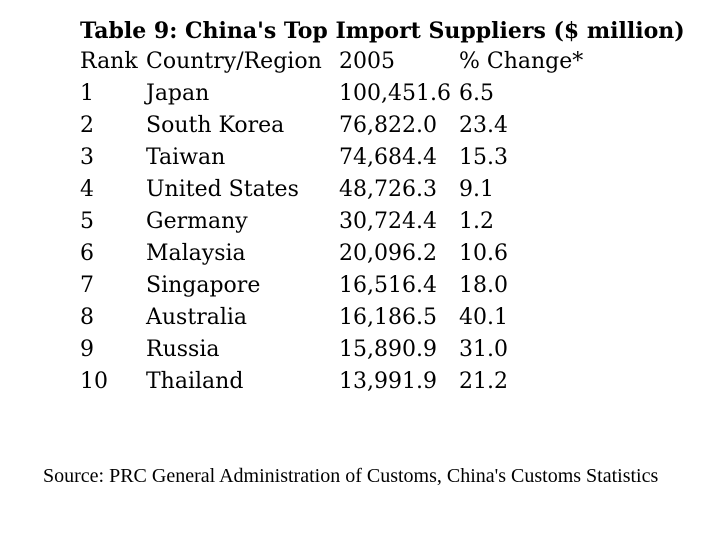 The image size is (720, 540). Describe the element at coordinates (87, 93) in the screenshot. I see `rank-cell: 1` at that location.